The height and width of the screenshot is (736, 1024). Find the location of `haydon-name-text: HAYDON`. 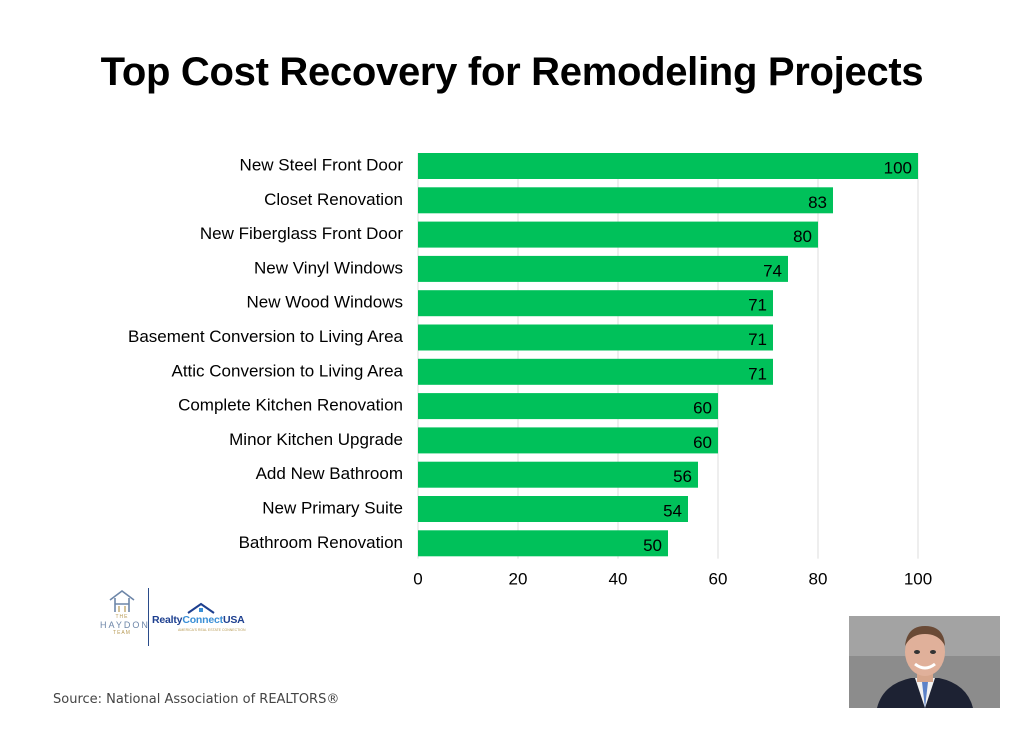

haydon-name-text: HAYDON is located at coordinates (125, 625).